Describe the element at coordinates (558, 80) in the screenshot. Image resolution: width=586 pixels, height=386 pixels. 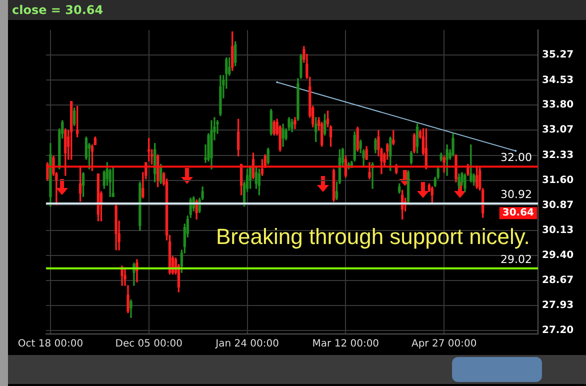
I see `y-tick-label: 34.53` at that location.